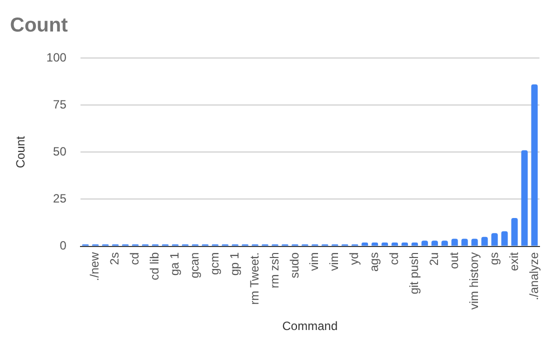  I want to click on x-tick-label: gcm, so click(214, 263).